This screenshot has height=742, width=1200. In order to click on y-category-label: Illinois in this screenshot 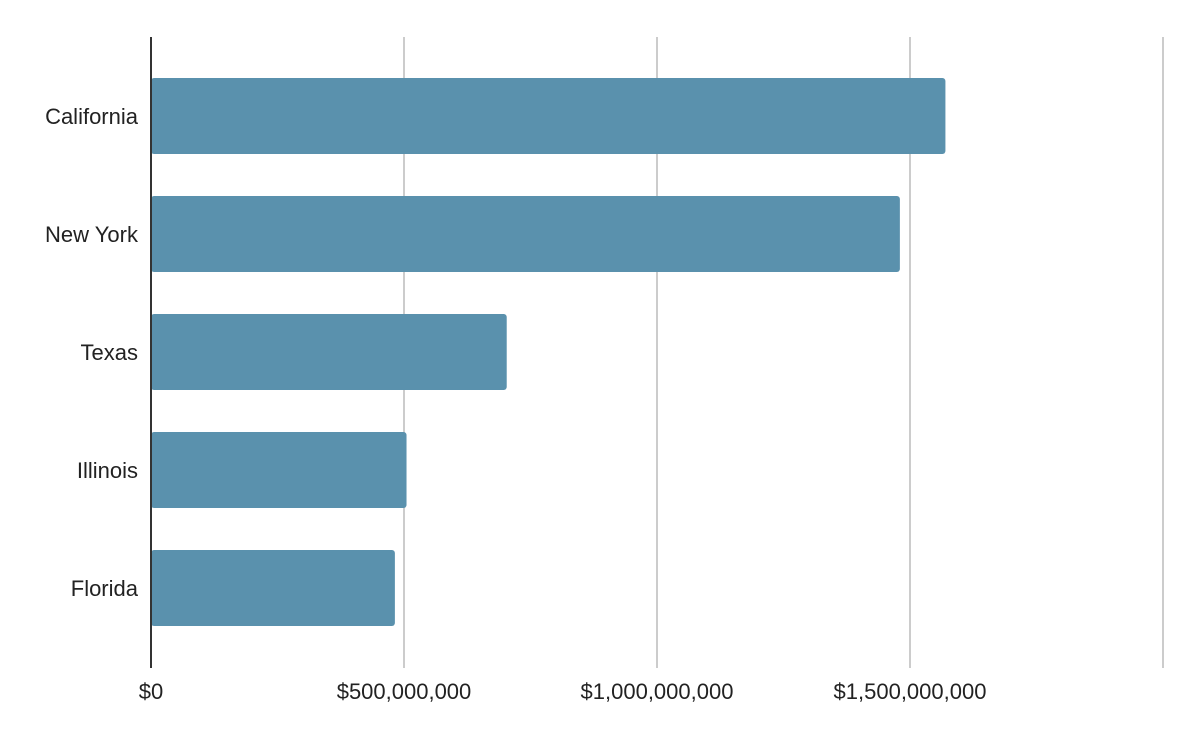, I will do `click(107, 470)`.